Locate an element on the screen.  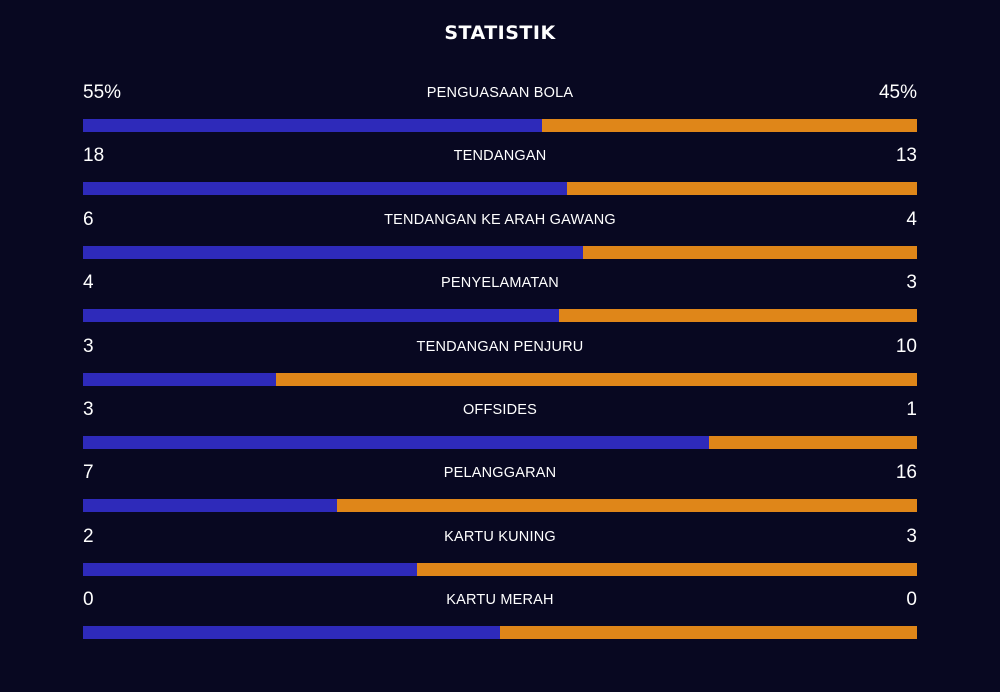
stat-row-possession: 55% PENGUASAAN BOLA 45% is located at coordinates (500, 111).